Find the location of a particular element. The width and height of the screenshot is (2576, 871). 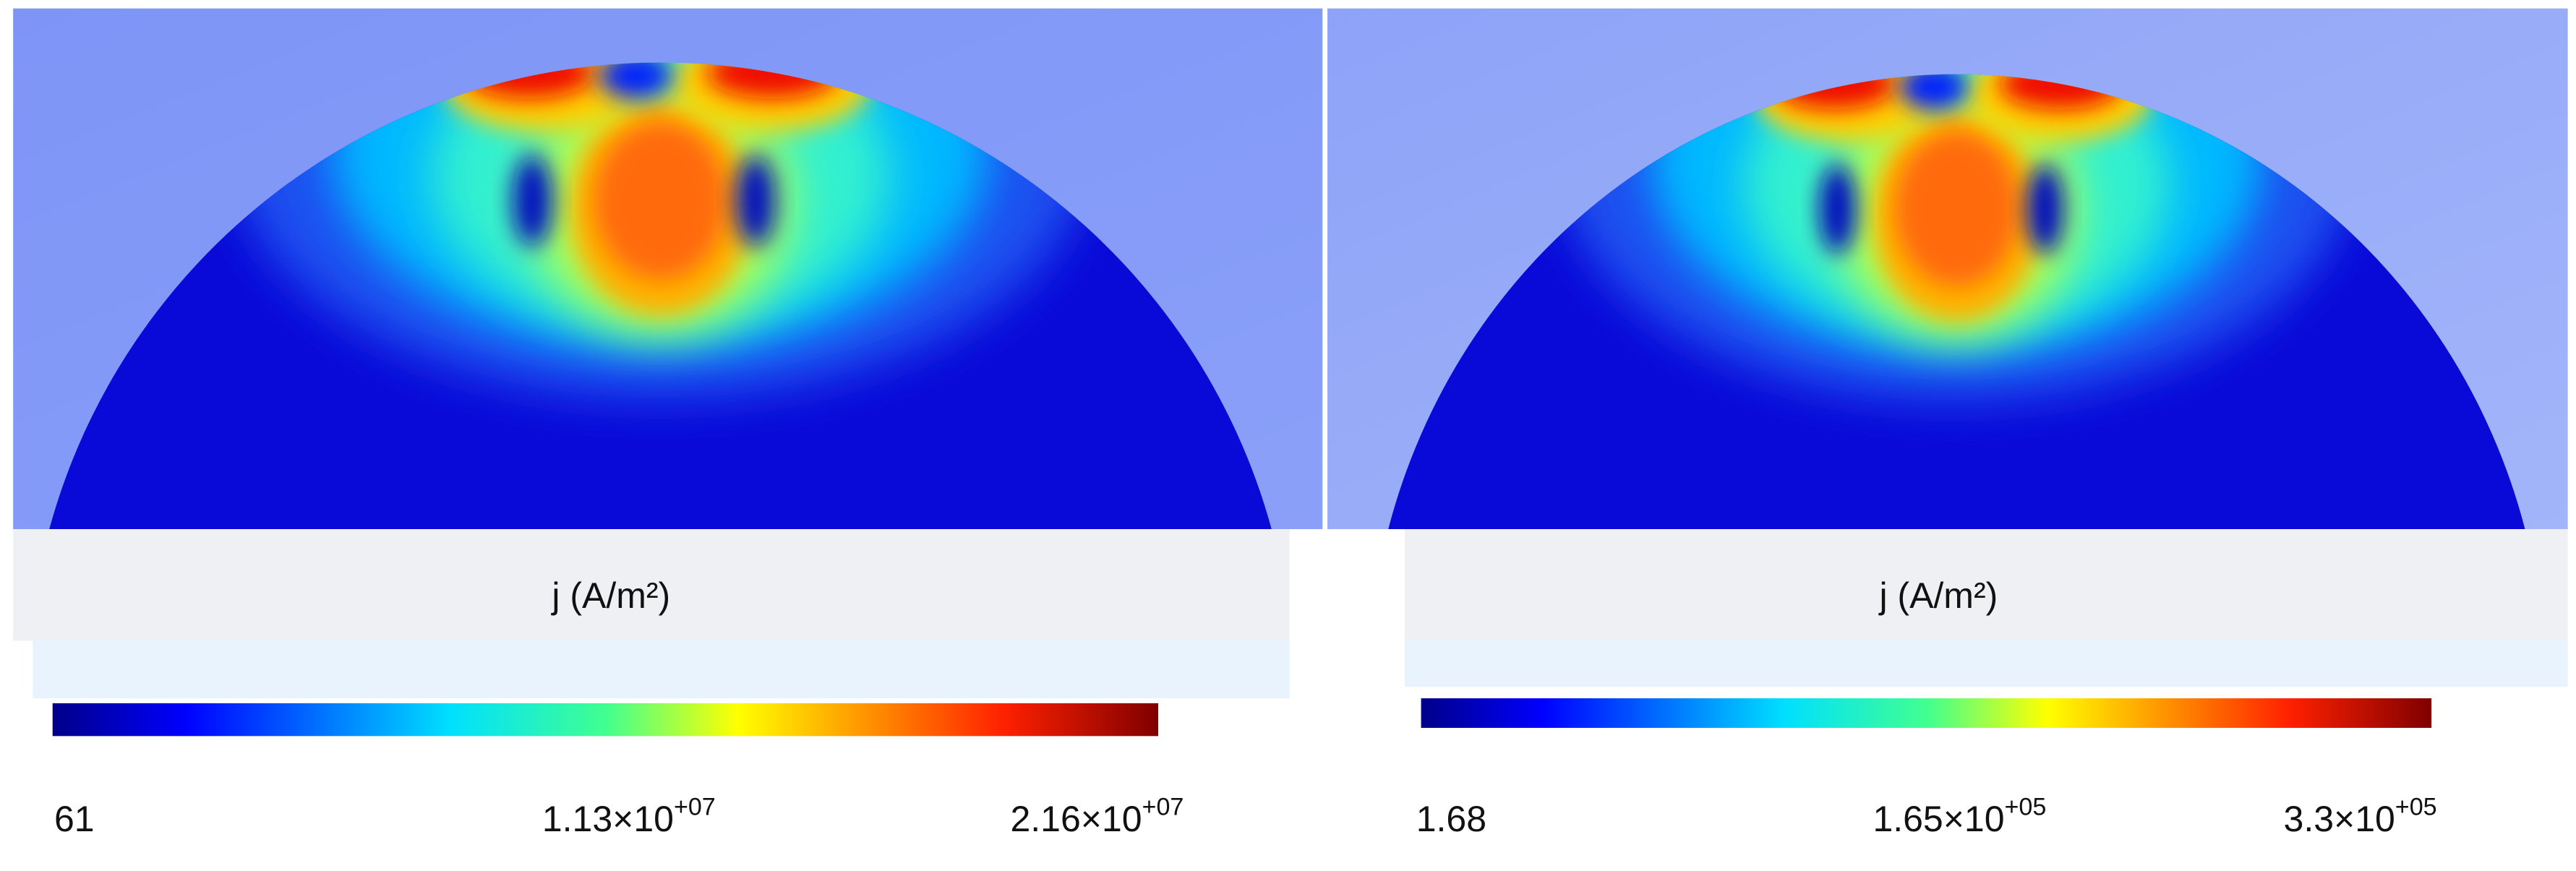

colorbar-tick-label: 1.13×10+07 is located at coordinates (629, 816).